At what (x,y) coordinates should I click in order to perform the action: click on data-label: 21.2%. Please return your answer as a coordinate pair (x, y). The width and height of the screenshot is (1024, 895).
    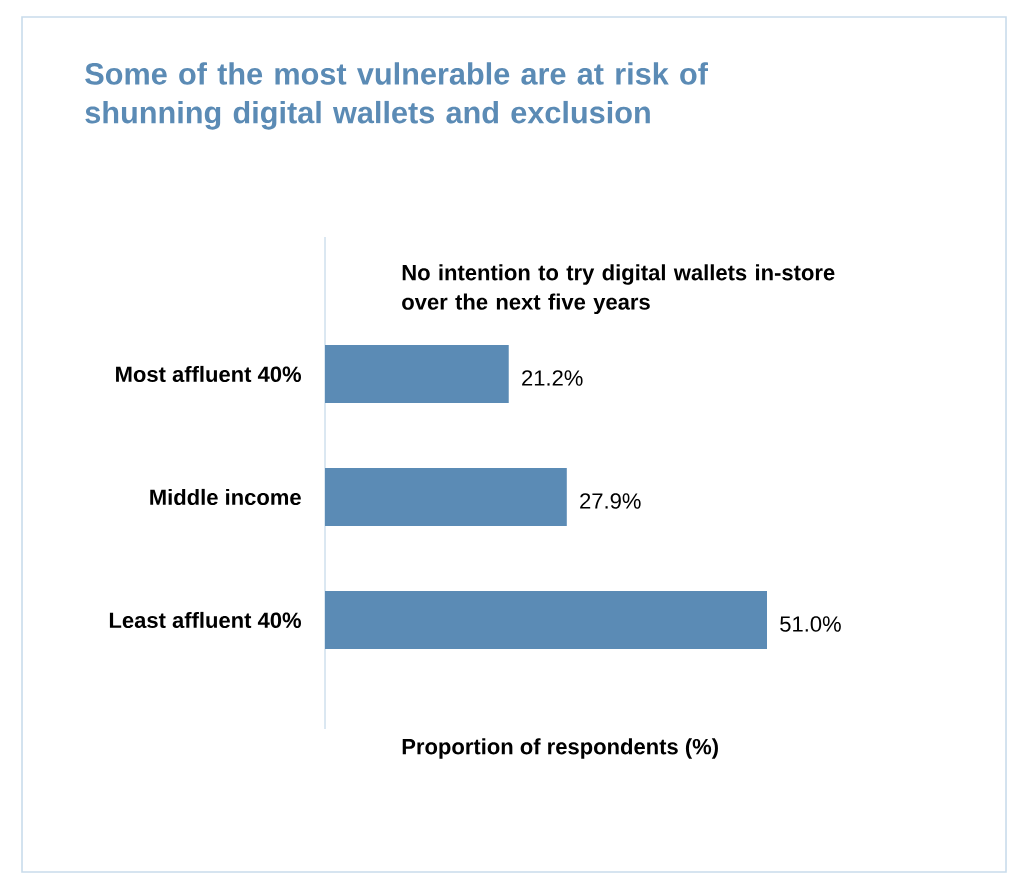
    Looking at the image, I should click on (552, 378).